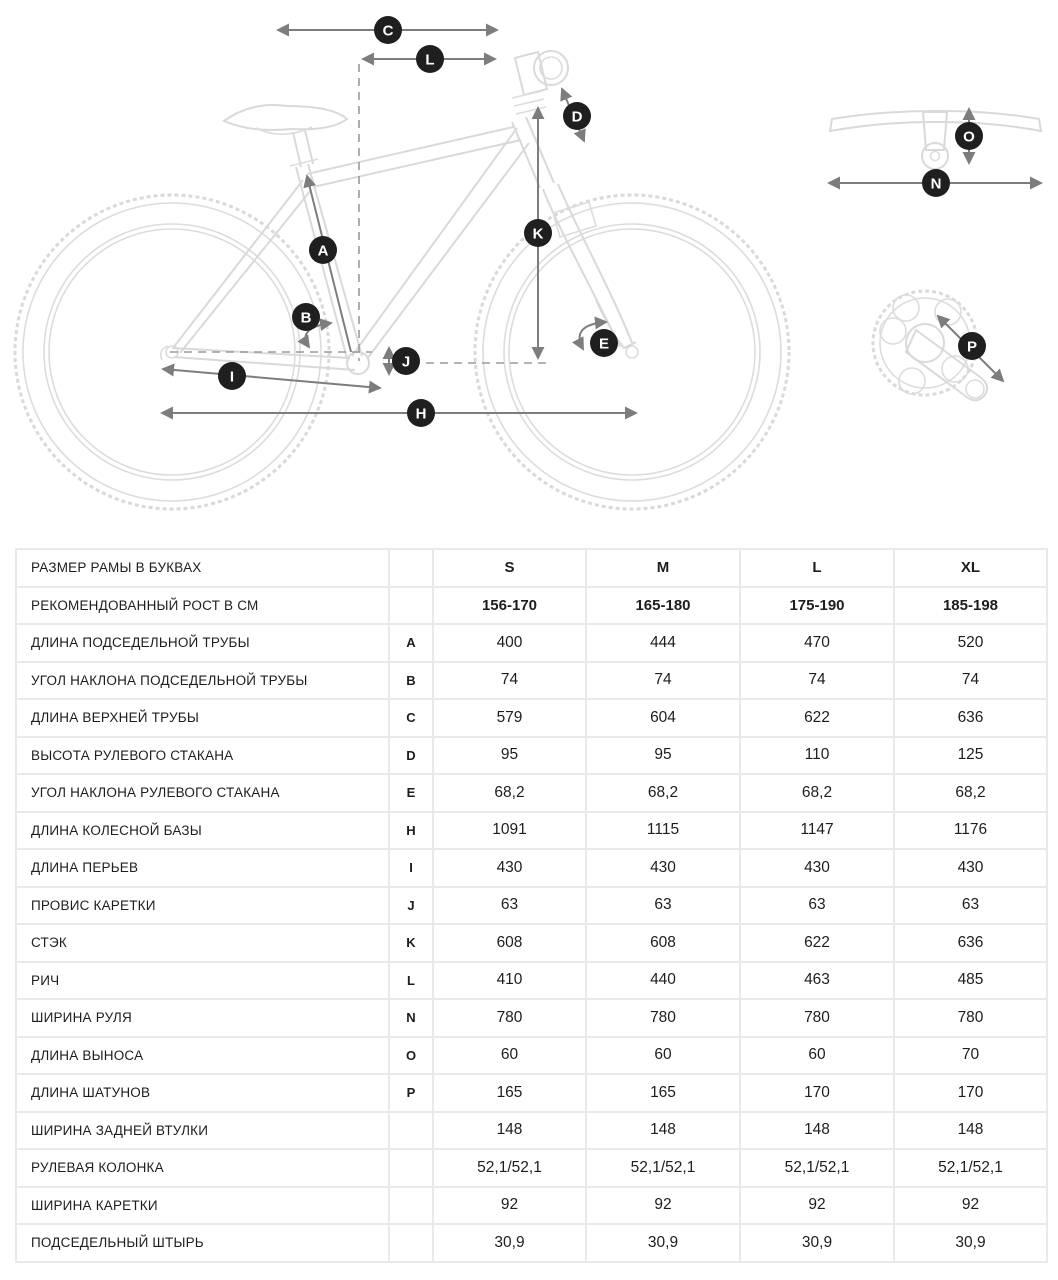 The width and height of the screenshot is (1058, 1280). Describe the element at coordinates (411, 793) in the screenshot. I see `row-letter: E` at that location.